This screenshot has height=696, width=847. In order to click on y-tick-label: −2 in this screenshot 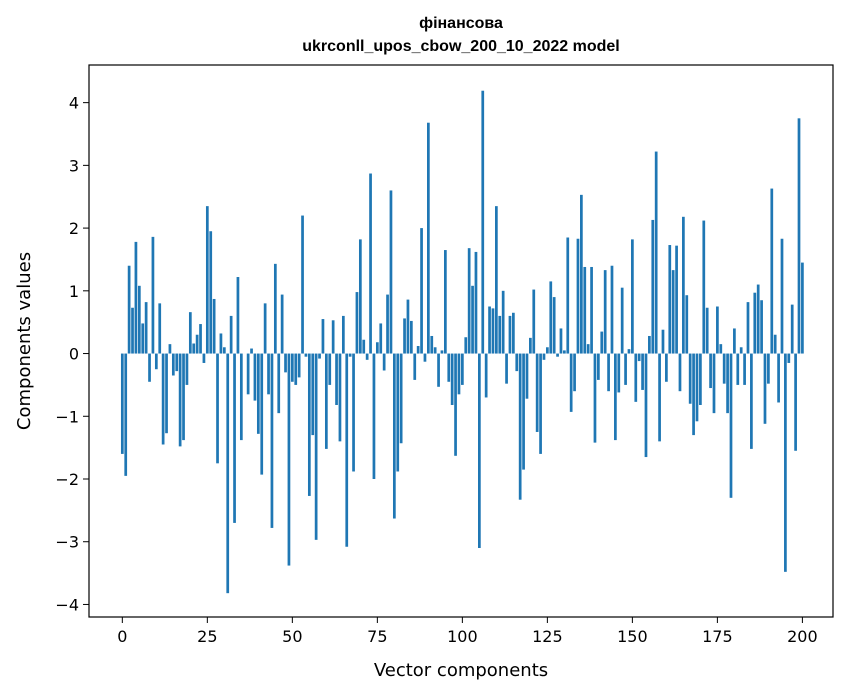, I will do `click(67, 479)`.